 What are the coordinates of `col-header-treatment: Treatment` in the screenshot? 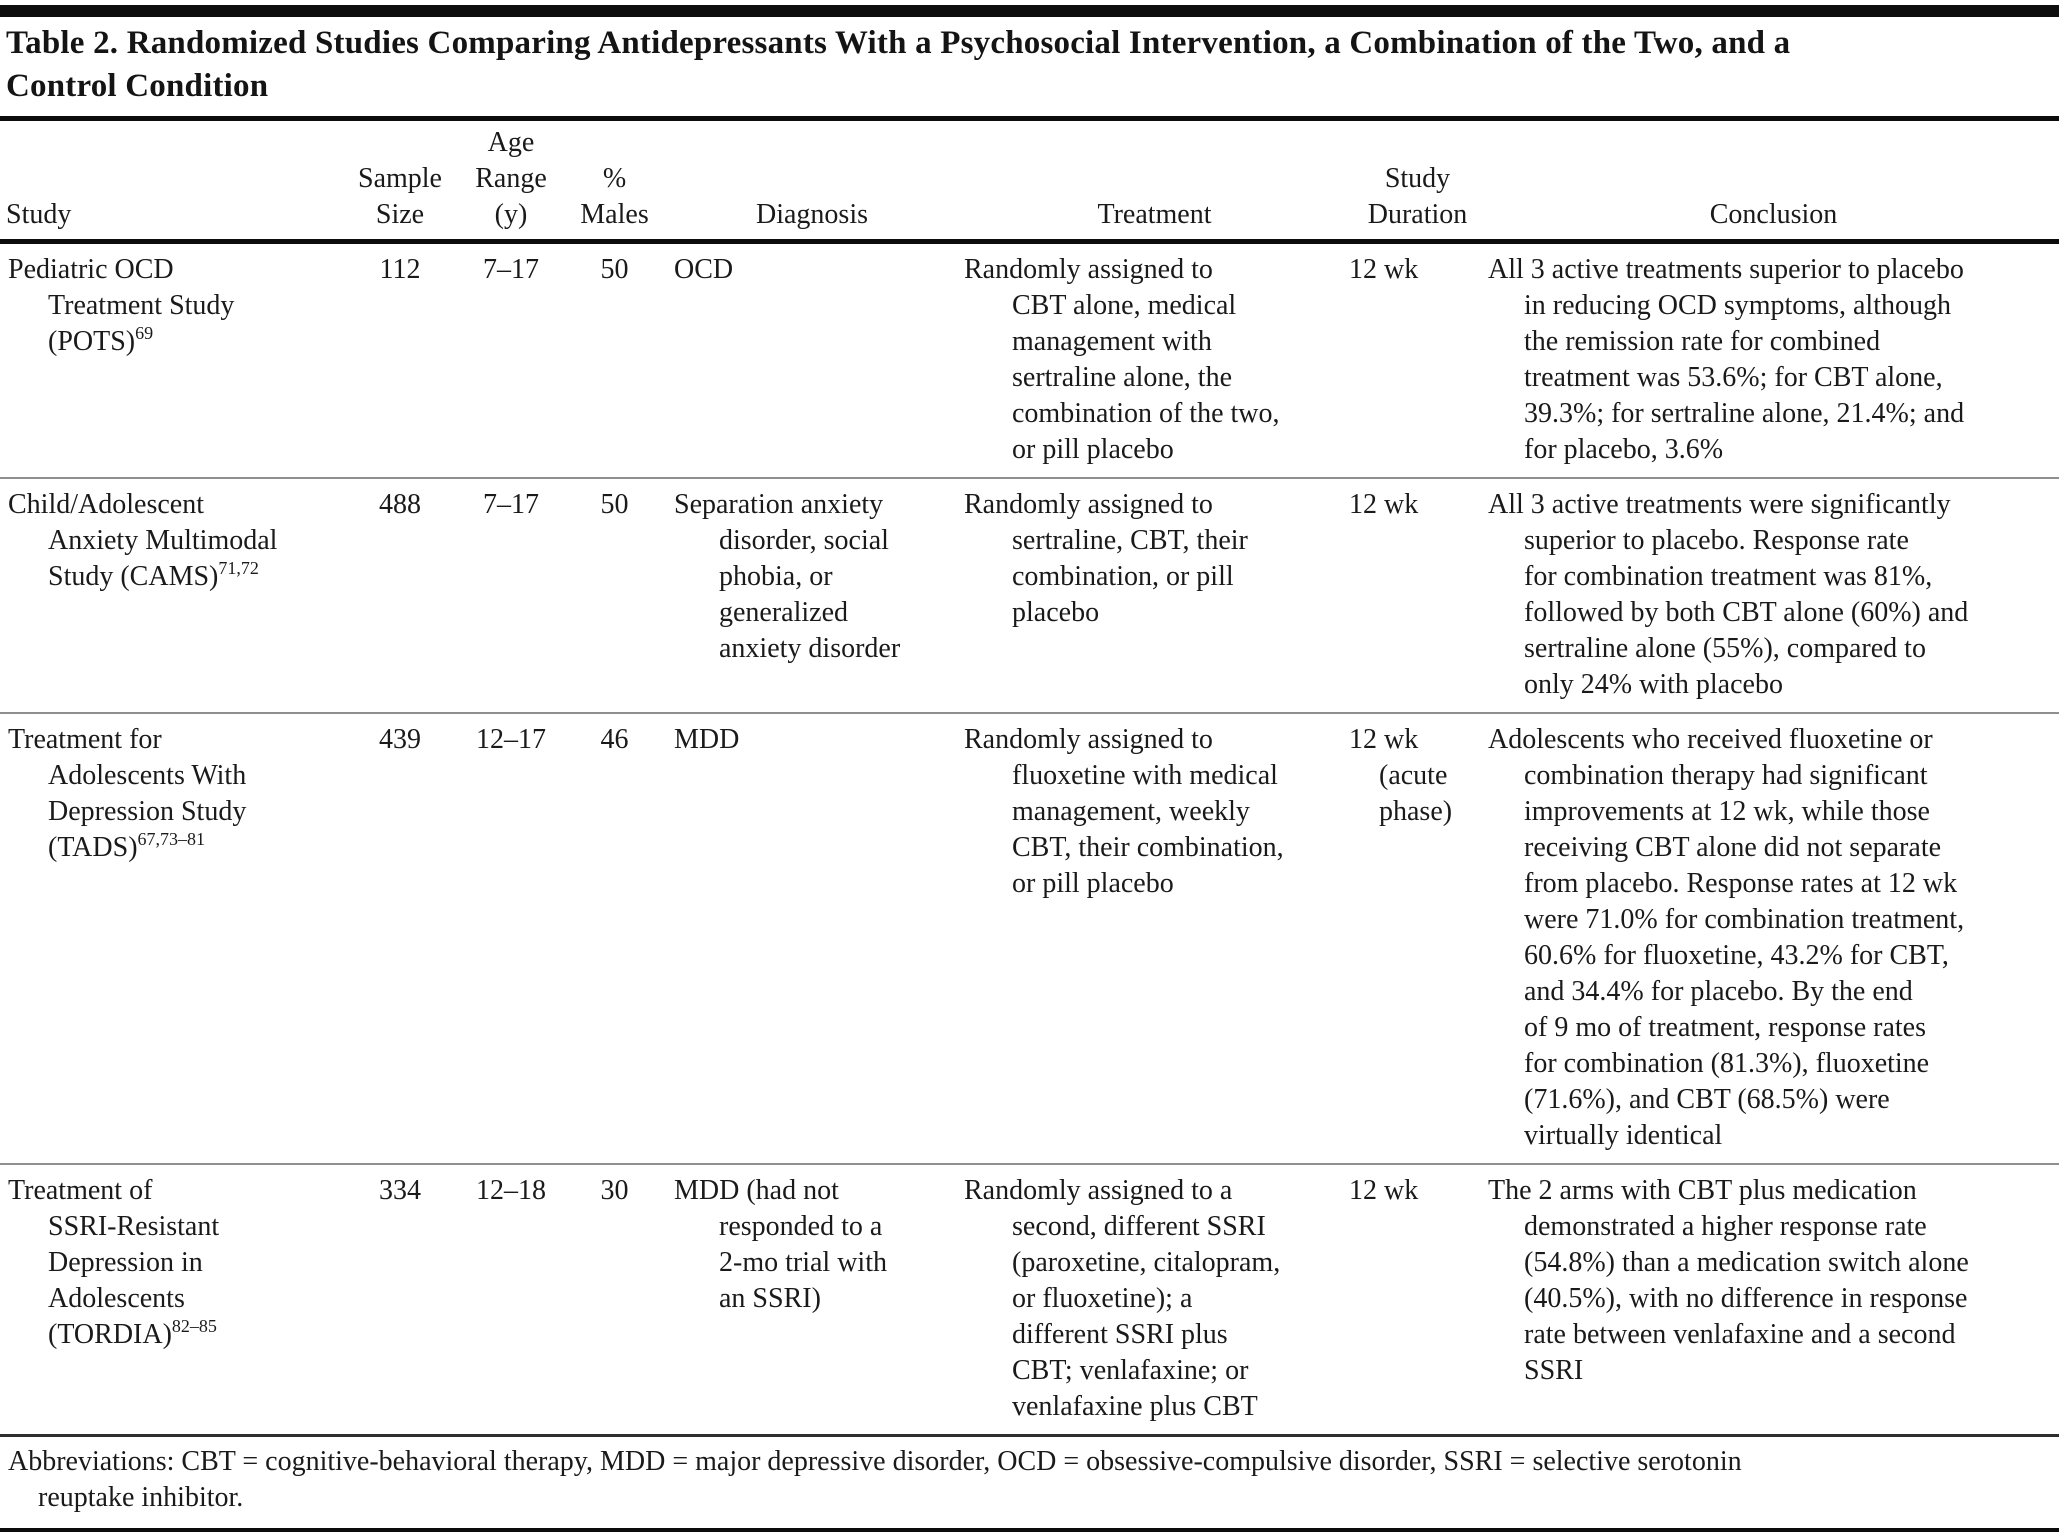 It's located at (1154, 182).